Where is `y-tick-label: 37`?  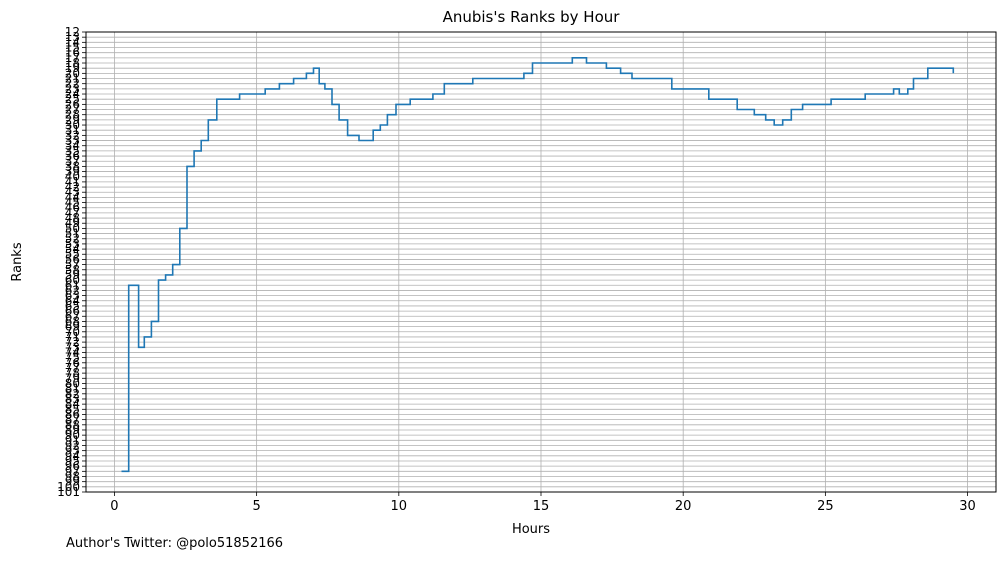 y-tick-label: 37 is located at coordinates (72, 161).